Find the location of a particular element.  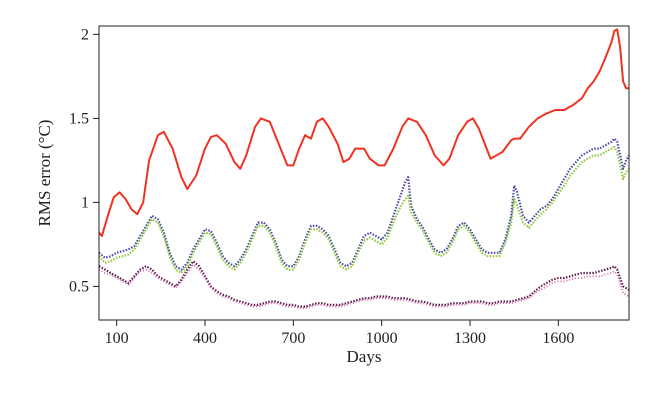

x-tick-label: 1300 is located at coordinates (470, 338).